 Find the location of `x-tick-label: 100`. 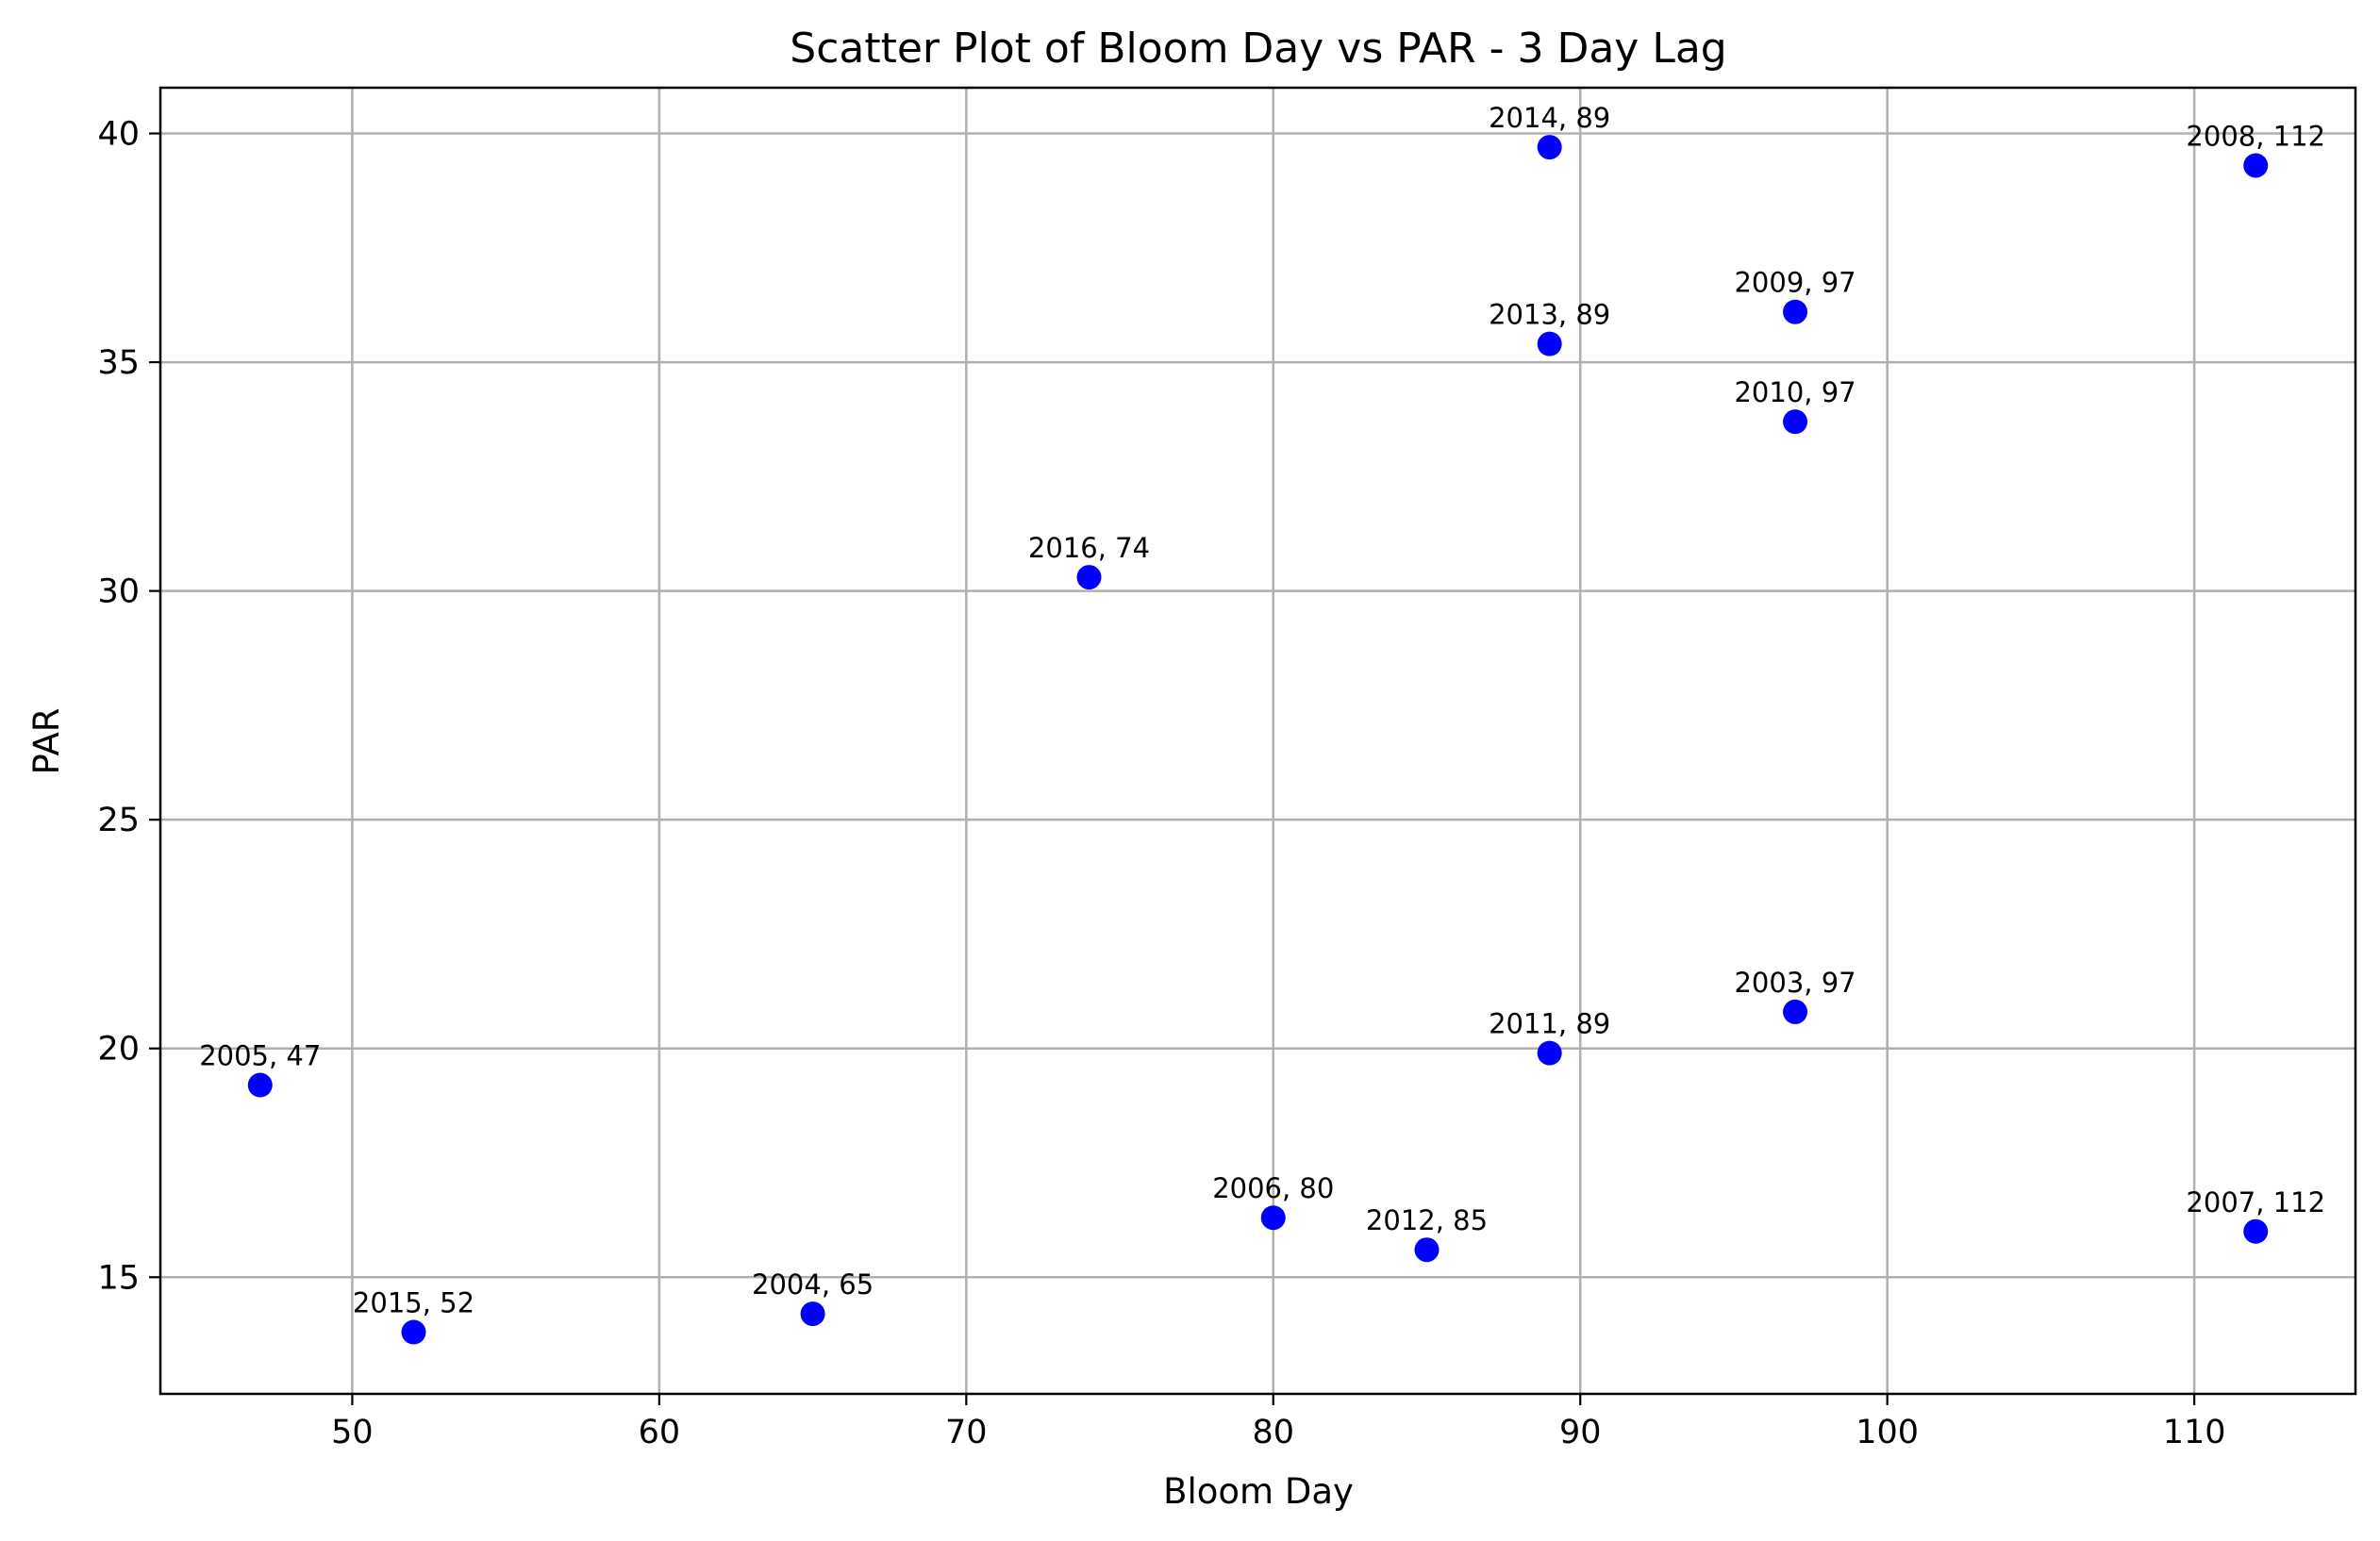

x-tick-label: 100 is located at coordinates (1888, 1432).